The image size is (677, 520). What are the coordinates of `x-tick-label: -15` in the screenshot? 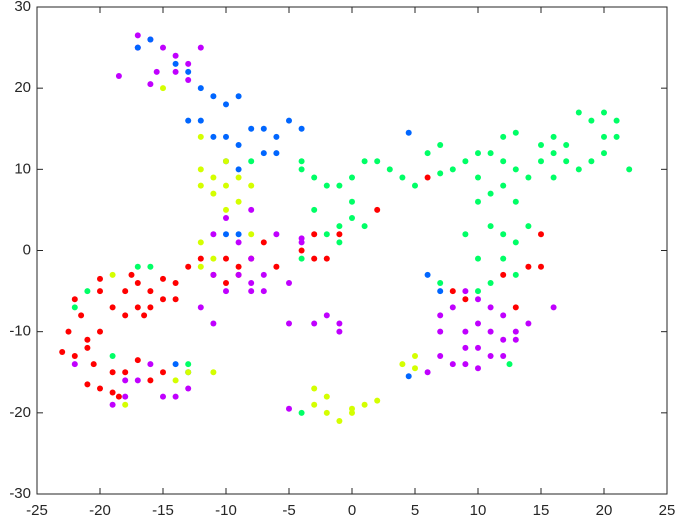 It's located at (163, 510).